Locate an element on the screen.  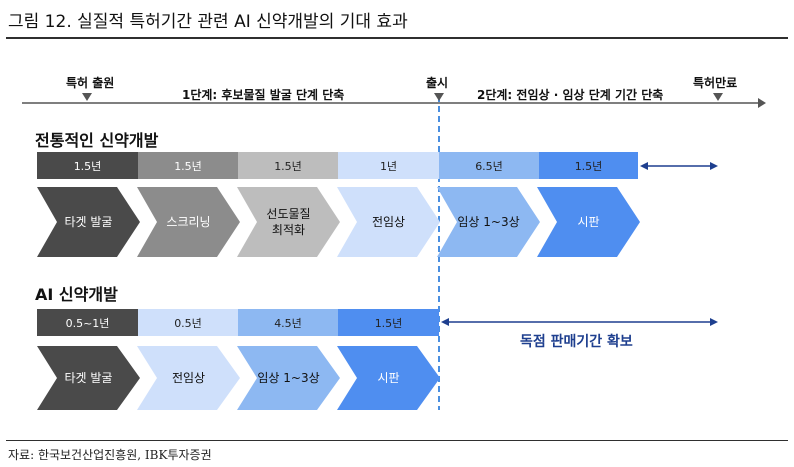
stage1-label: 1단계: 후보물질 발굴 단계 단축 is located at coordinates (263, 95).